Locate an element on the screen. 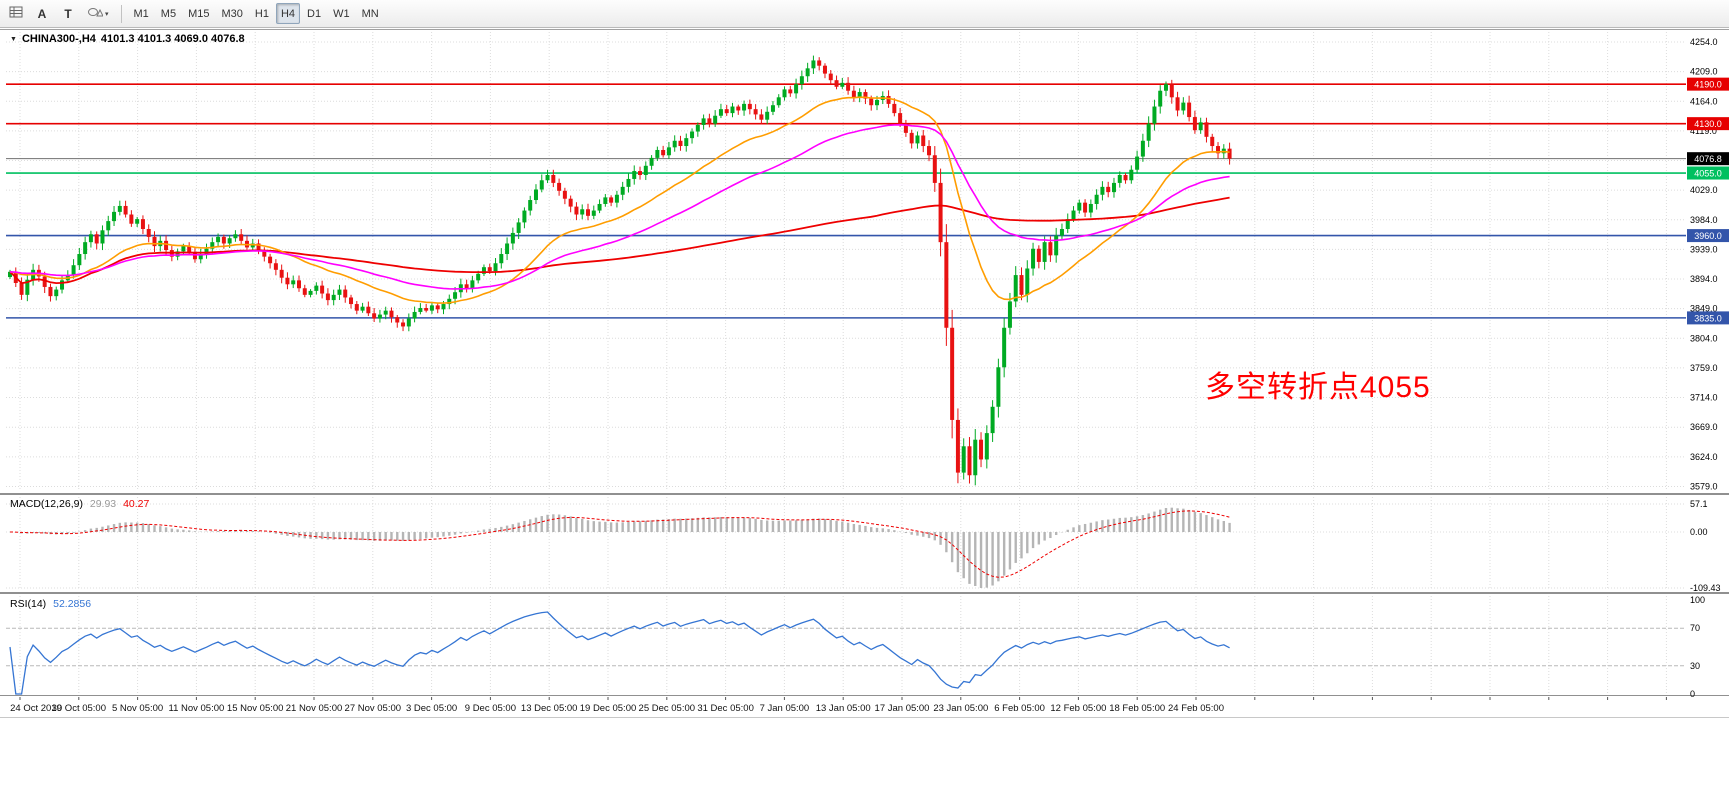 This screenshot has width=1729, height=793. symbol-title: CHINA300-,H4 is located at coordinates (58, 39).